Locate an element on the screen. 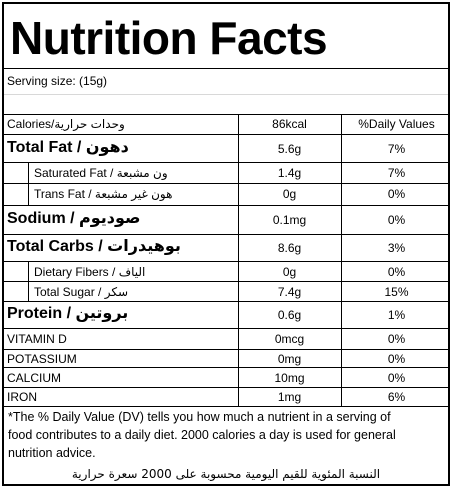  total-carbs-dv: 3% is located at coordinates (396, 248).